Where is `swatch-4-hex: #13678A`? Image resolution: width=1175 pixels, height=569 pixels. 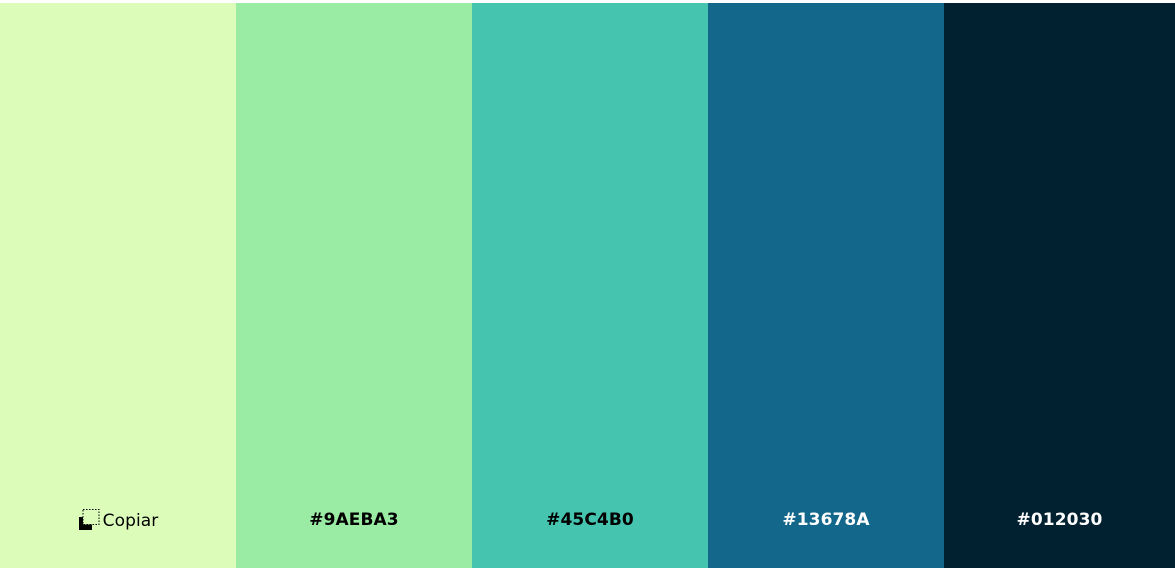 swatch-4-hex: #13678A is located at coordinates (826, 520).